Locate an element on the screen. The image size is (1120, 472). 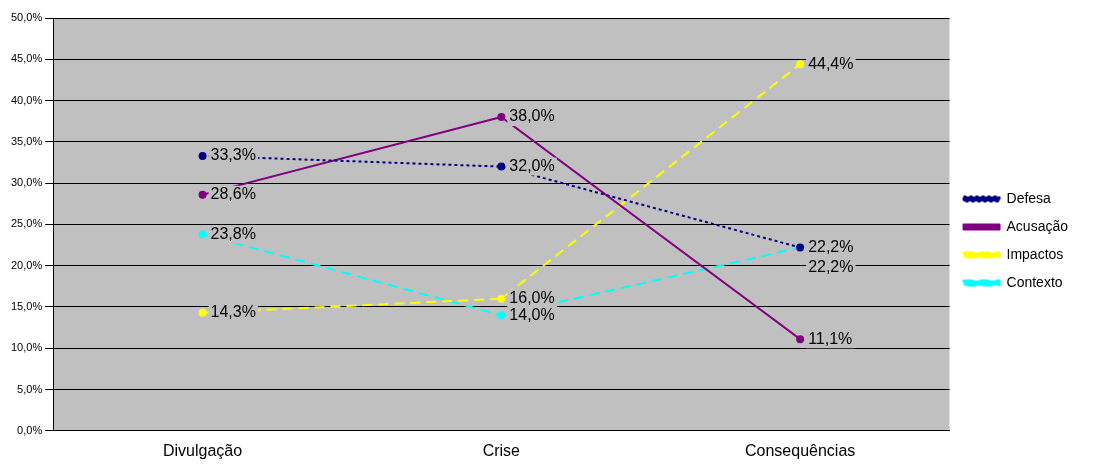
legend-label: Impactos is located at coordinates (1035, 253).